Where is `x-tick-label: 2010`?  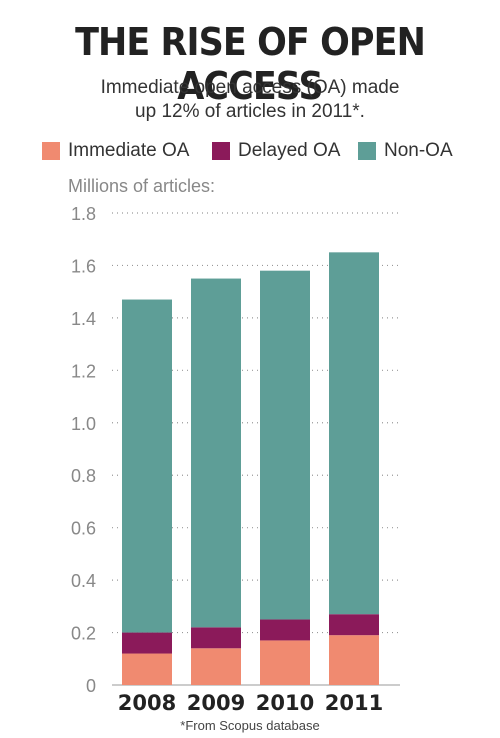 x-tick-label: 2010 is located at coordinates (285, 703).